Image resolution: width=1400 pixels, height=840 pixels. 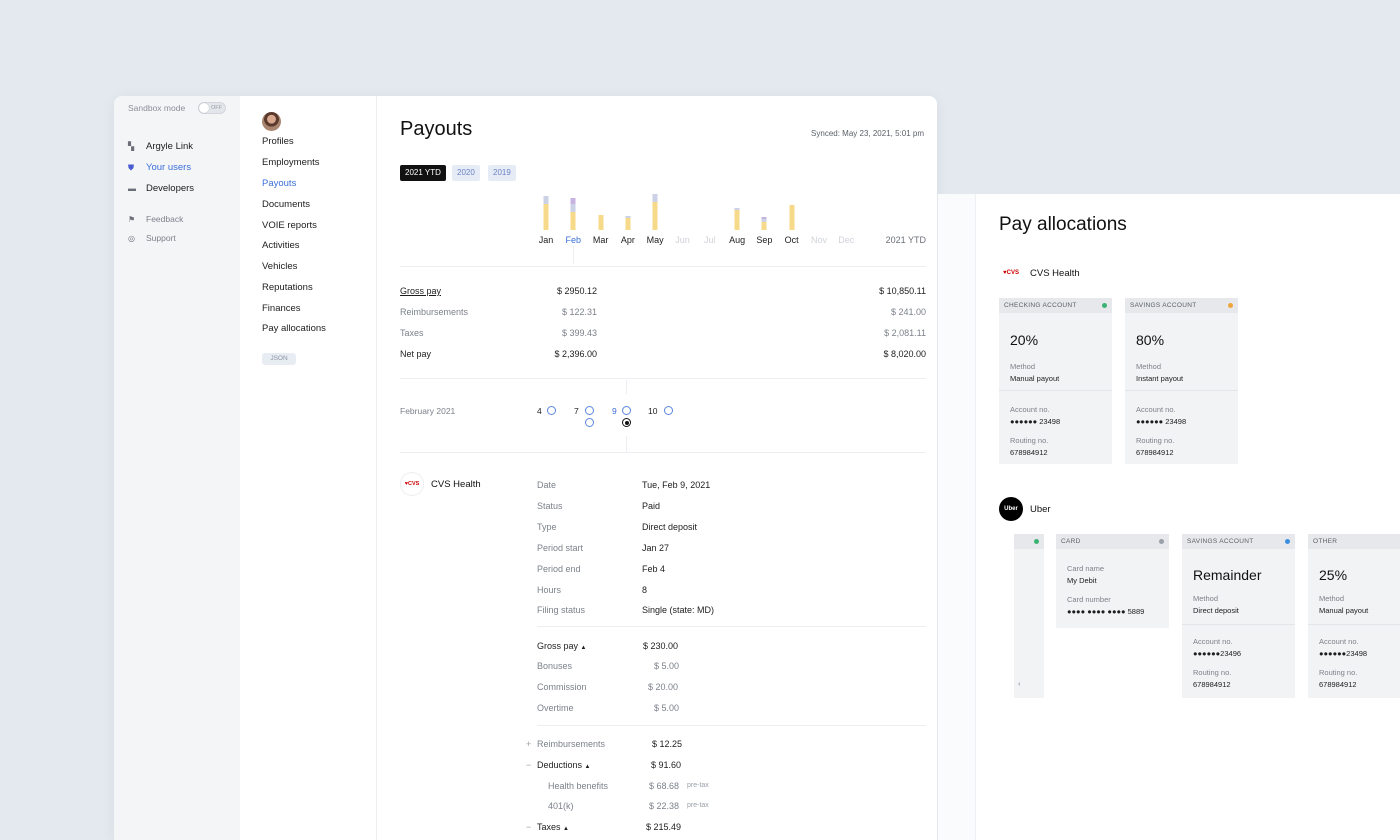 I want to click on bar-sep-s1, so click(x=764, y=220).